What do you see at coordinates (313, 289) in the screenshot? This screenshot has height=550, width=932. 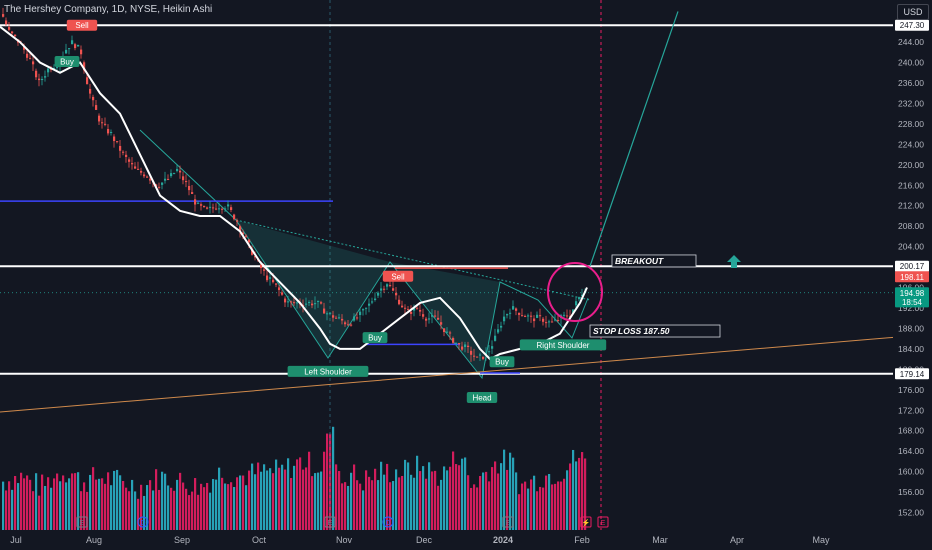 I see `left-shoulder-fill` at bounding box center [313, 289].